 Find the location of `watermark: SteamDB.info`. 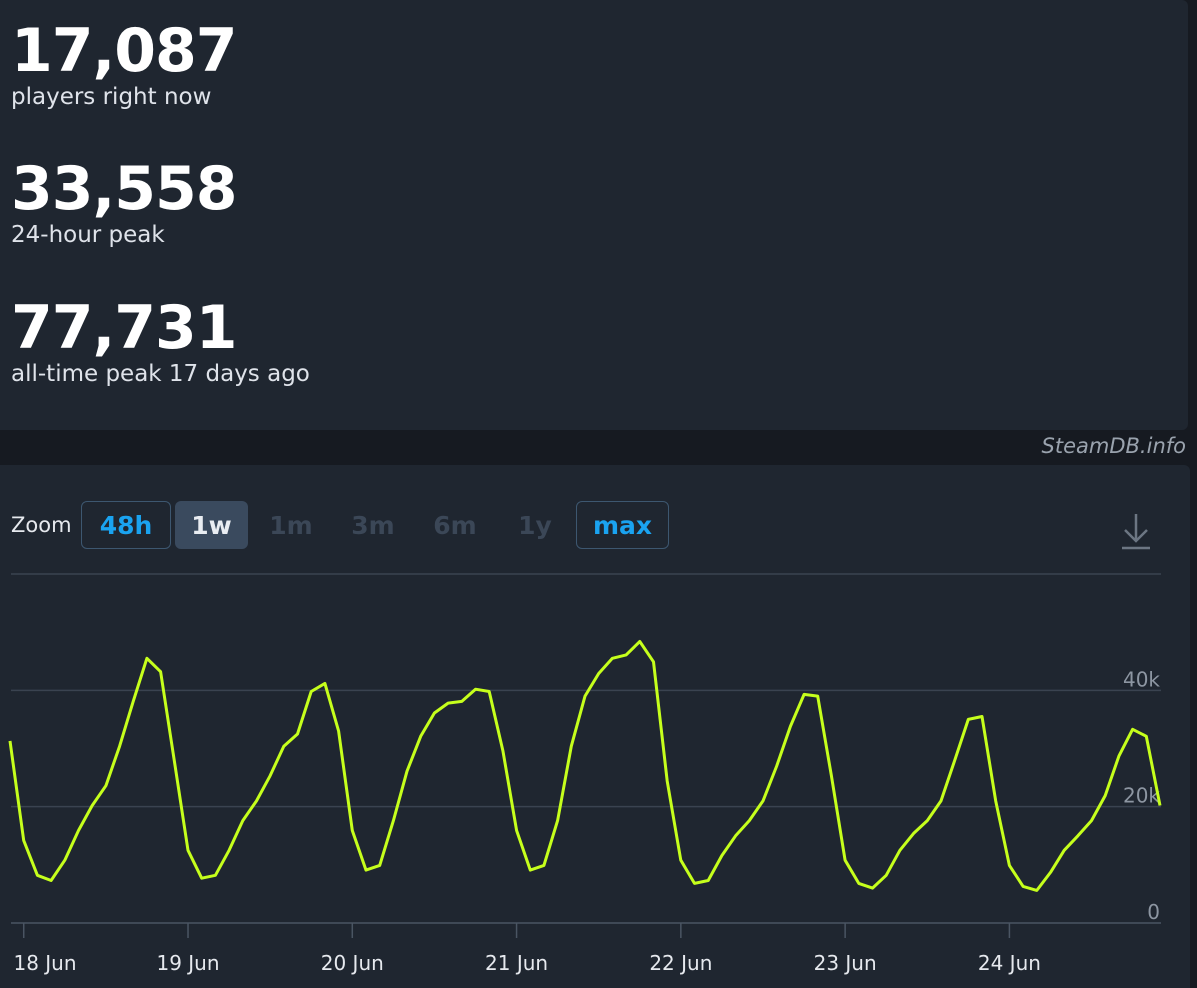

watermark: SteamDB.info is located at coordinates (1113, 446).